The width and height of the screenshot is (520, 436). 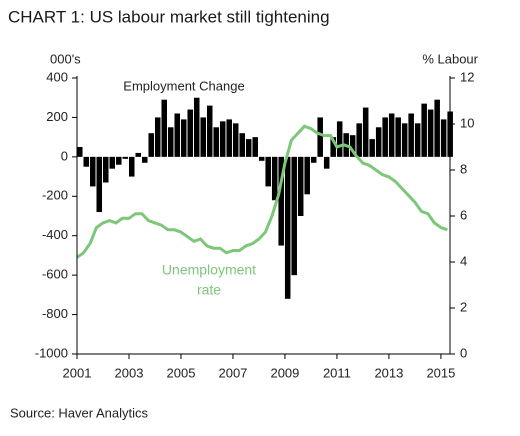 I want to click on annotation: Employment Change, so click(x=183, y=85).